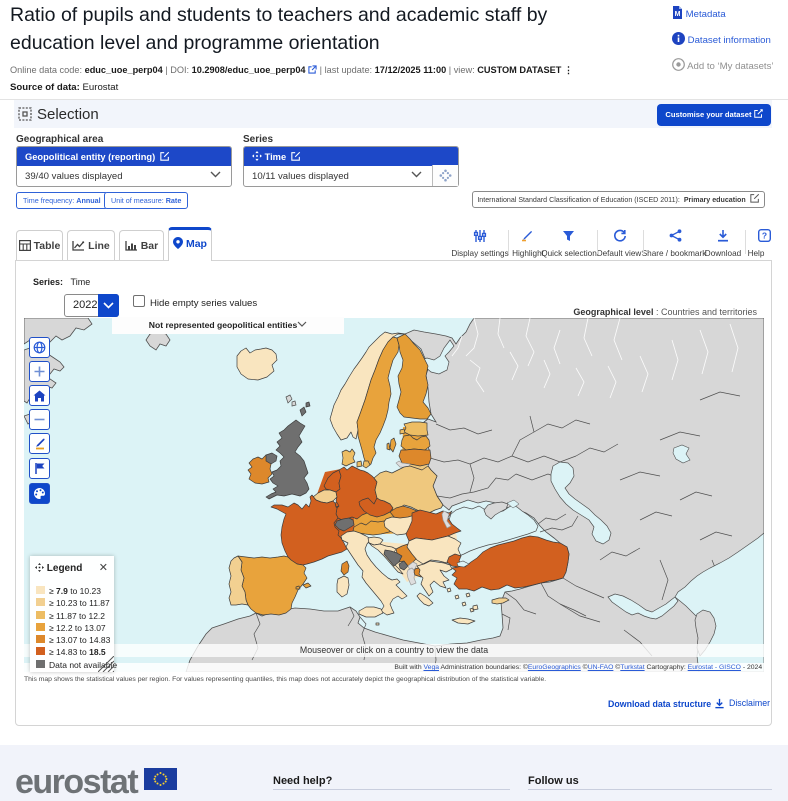  What do you see at coordinates (678, 14) in the screenshot?
I see `svg-text: M` at bounding box center [678, 14].